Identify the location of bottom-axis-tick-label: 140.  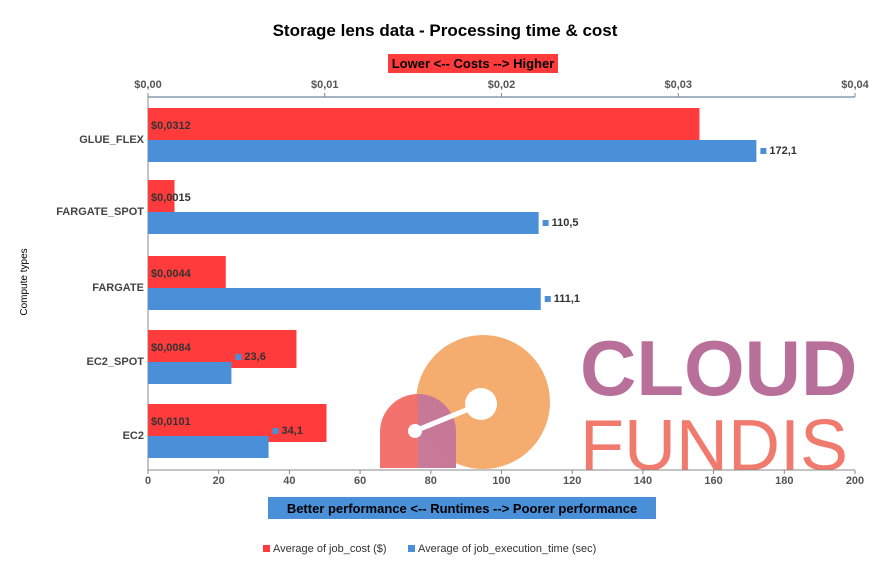
(643, 481).